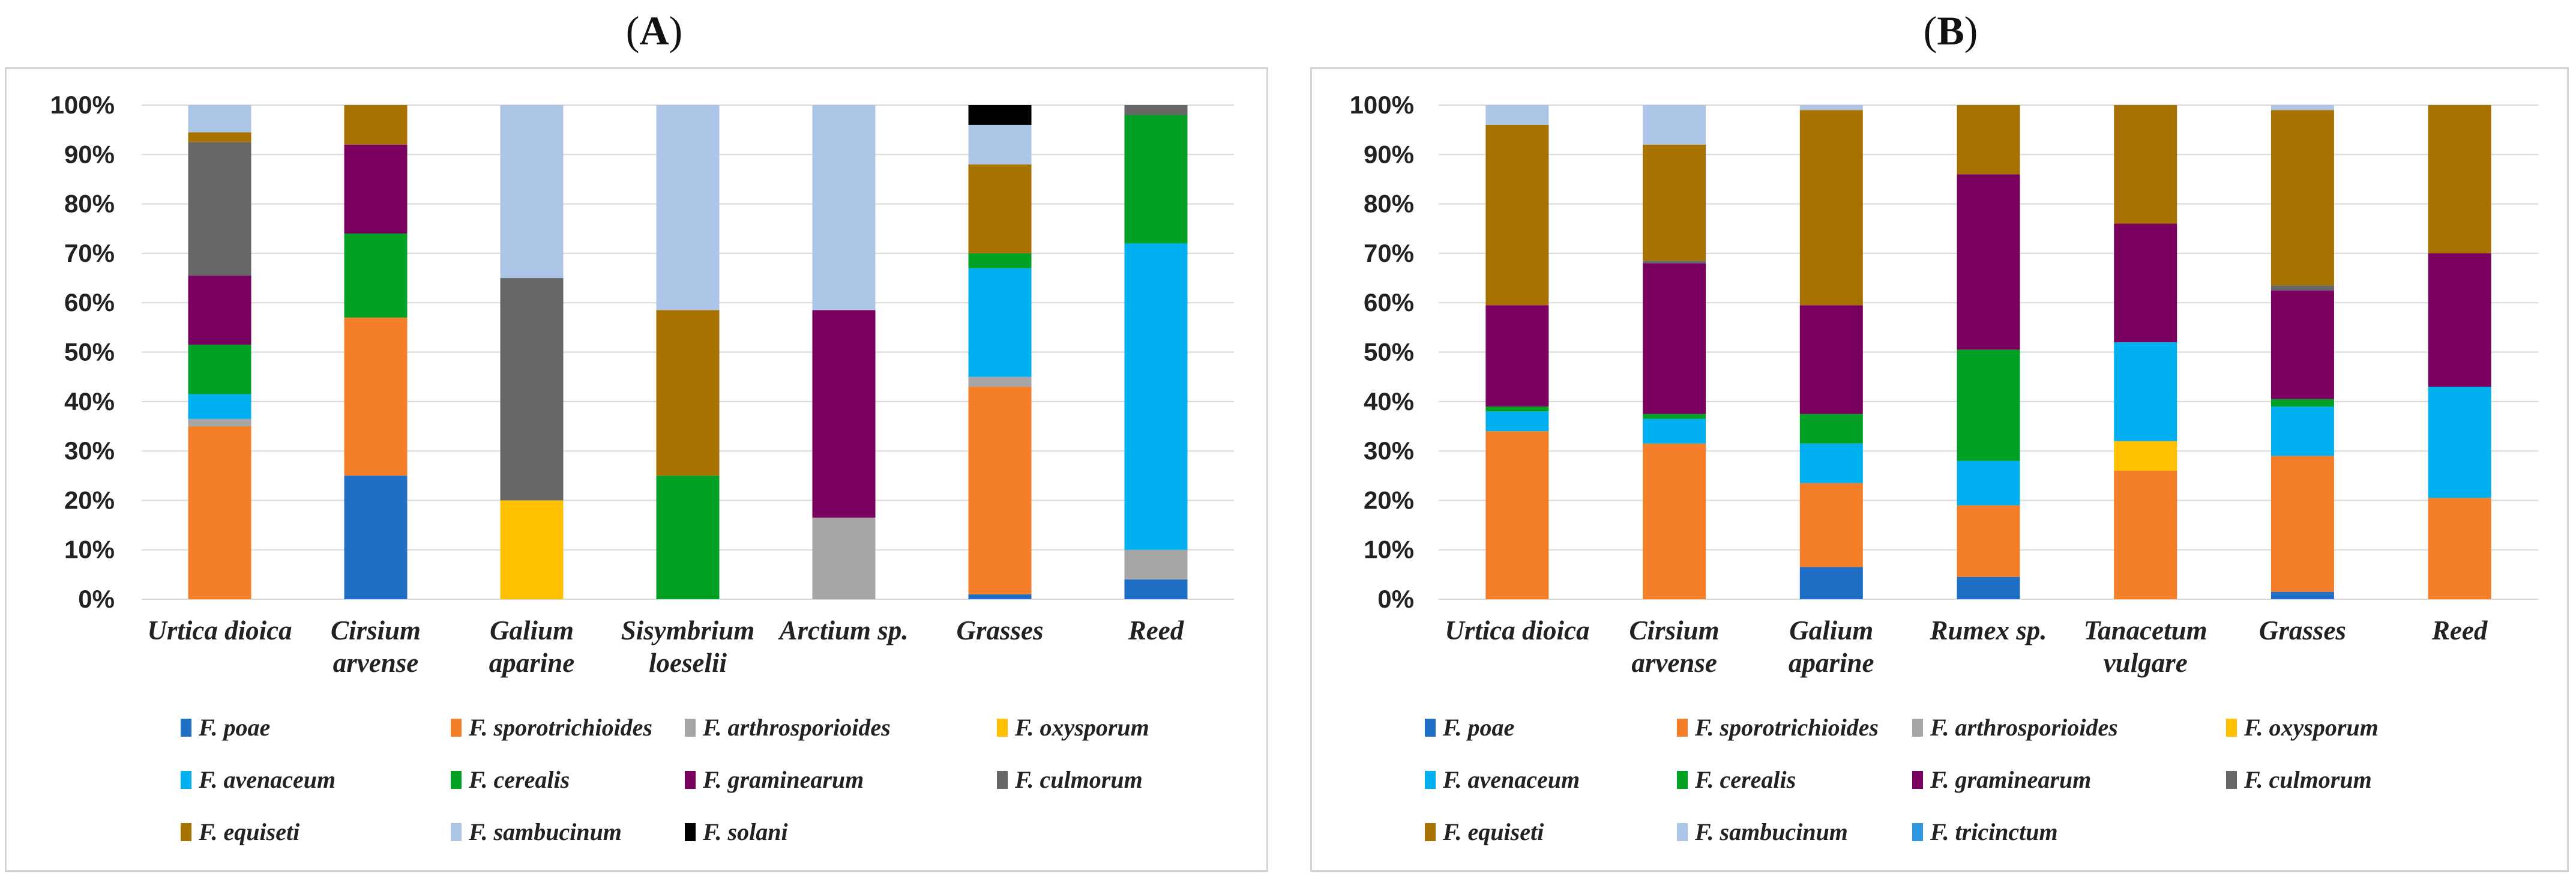 Image resolution: width=2576 pixels, height=882 pixels. Describe the element at coordinates (1988, 630) in the screenshot. I see `chart-b-category-label: Rumex sp.` at that location.